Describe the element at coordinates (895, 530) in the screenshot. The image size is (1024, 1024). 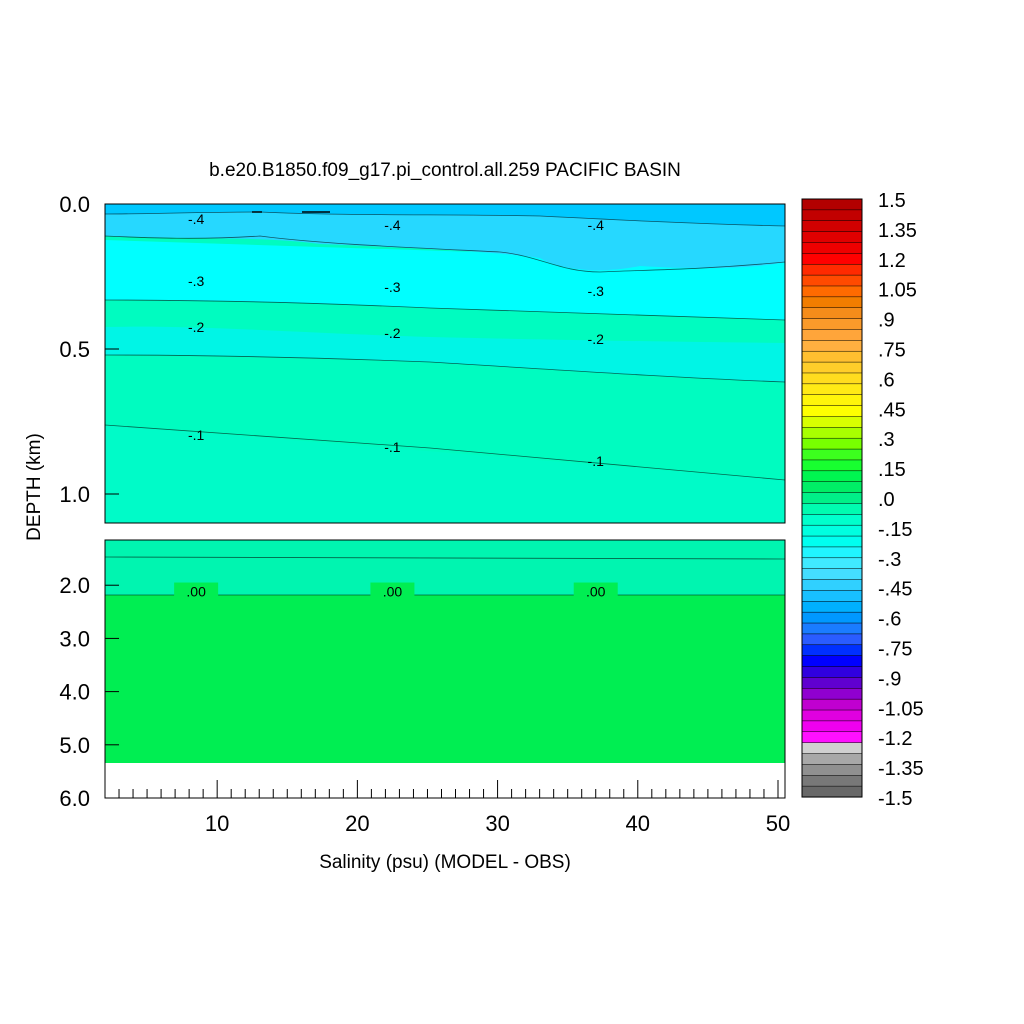
I see `colorbar-label: -.15` at that location.